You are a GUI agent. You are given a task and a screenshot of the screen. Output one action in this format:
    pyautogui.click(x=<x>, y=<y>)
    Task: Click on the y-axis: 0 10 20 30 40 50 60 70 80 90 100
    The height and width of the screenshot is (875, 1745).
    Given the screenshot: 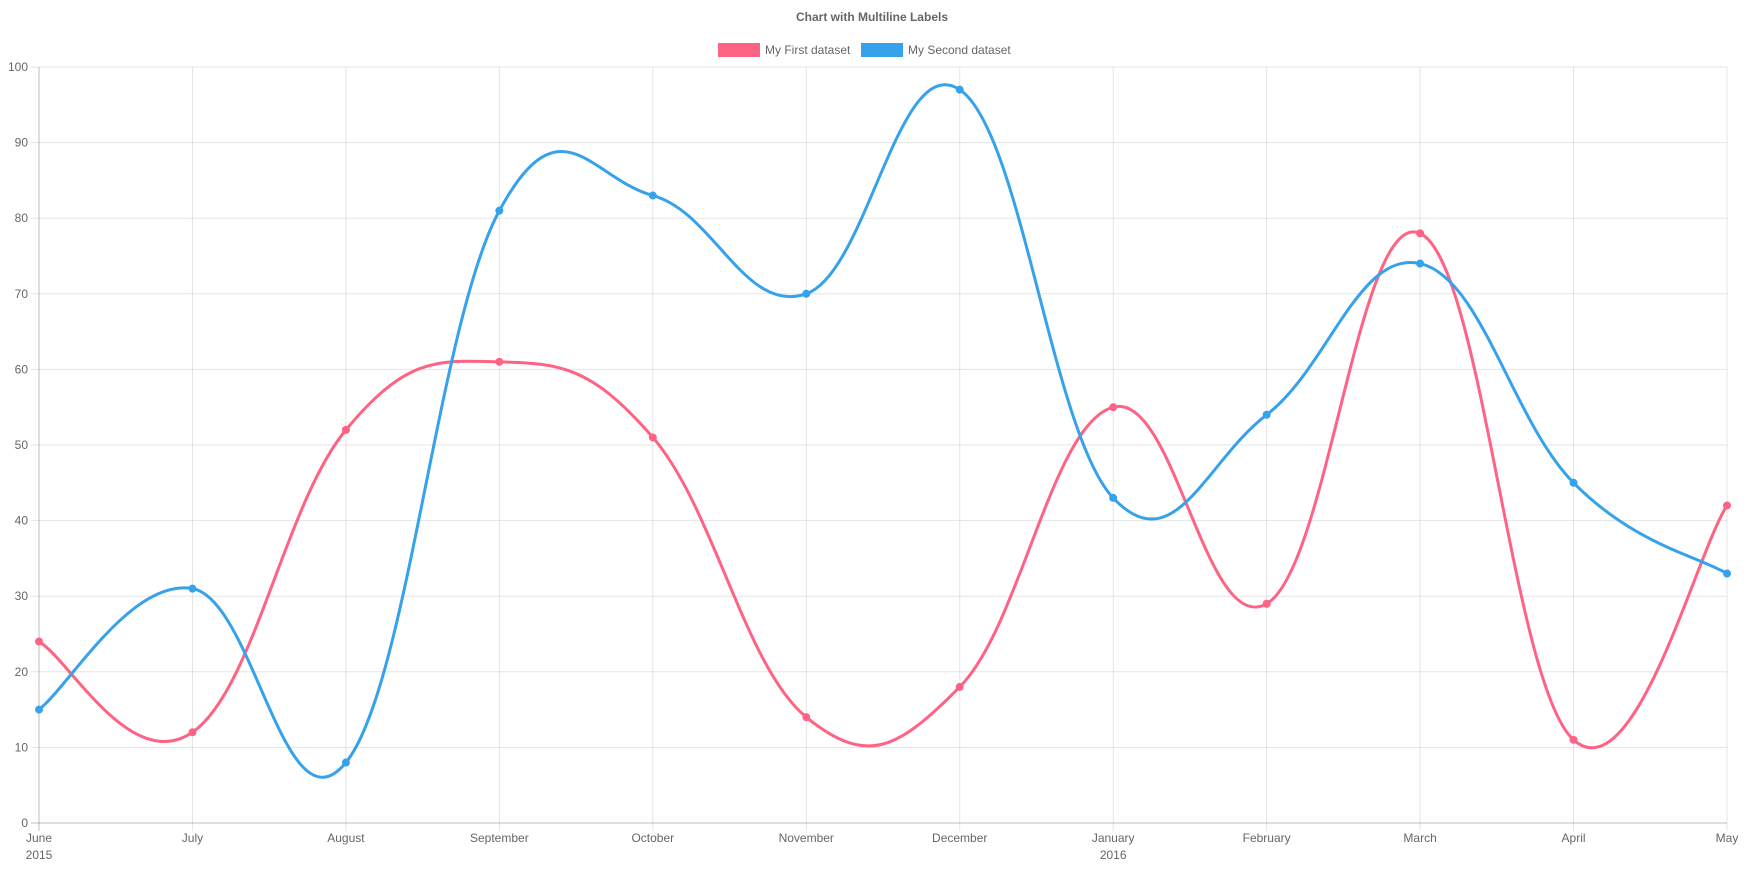 What is the action you would take?
    pyautogui.click(x=18, y=445)
    